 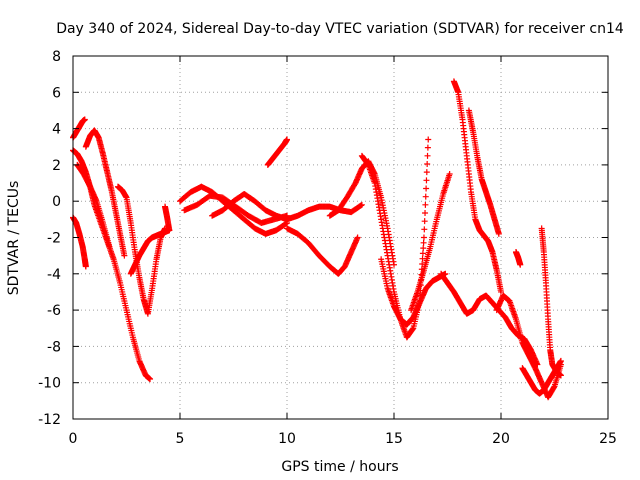 I want to click on y-tick-label: -4, so click(x=54, y=275).